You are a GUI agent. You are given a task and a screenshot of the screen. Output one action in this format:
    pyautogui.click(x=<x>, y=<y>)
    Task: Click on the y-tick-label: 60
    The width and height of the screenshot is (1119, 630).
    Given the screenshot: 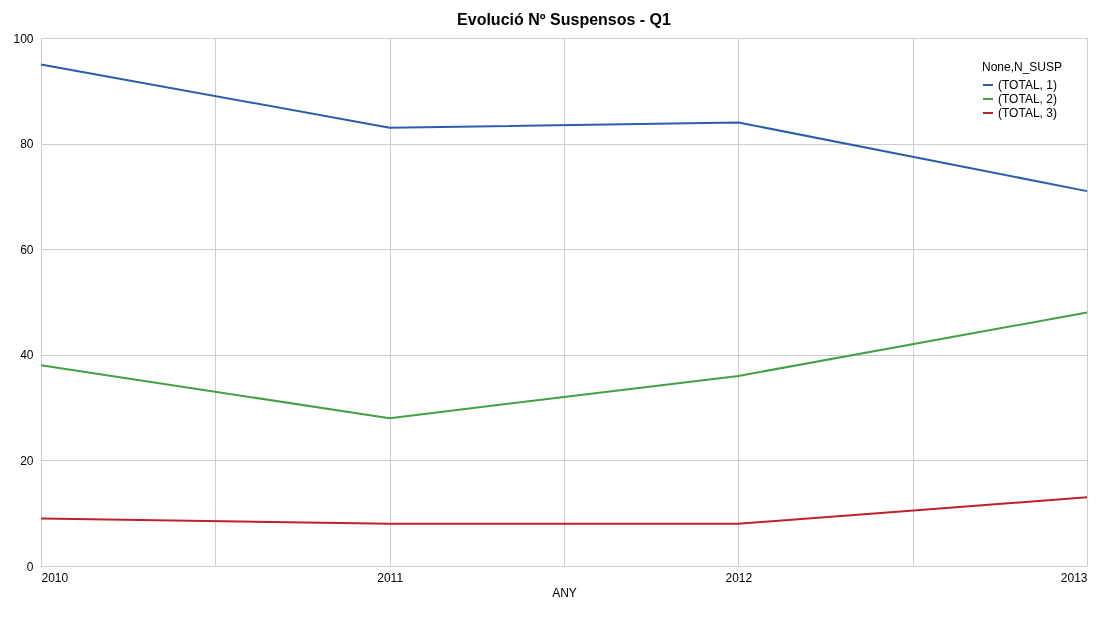 What is the action you would take?
    pyautogui.click(x=27, y=249)
    